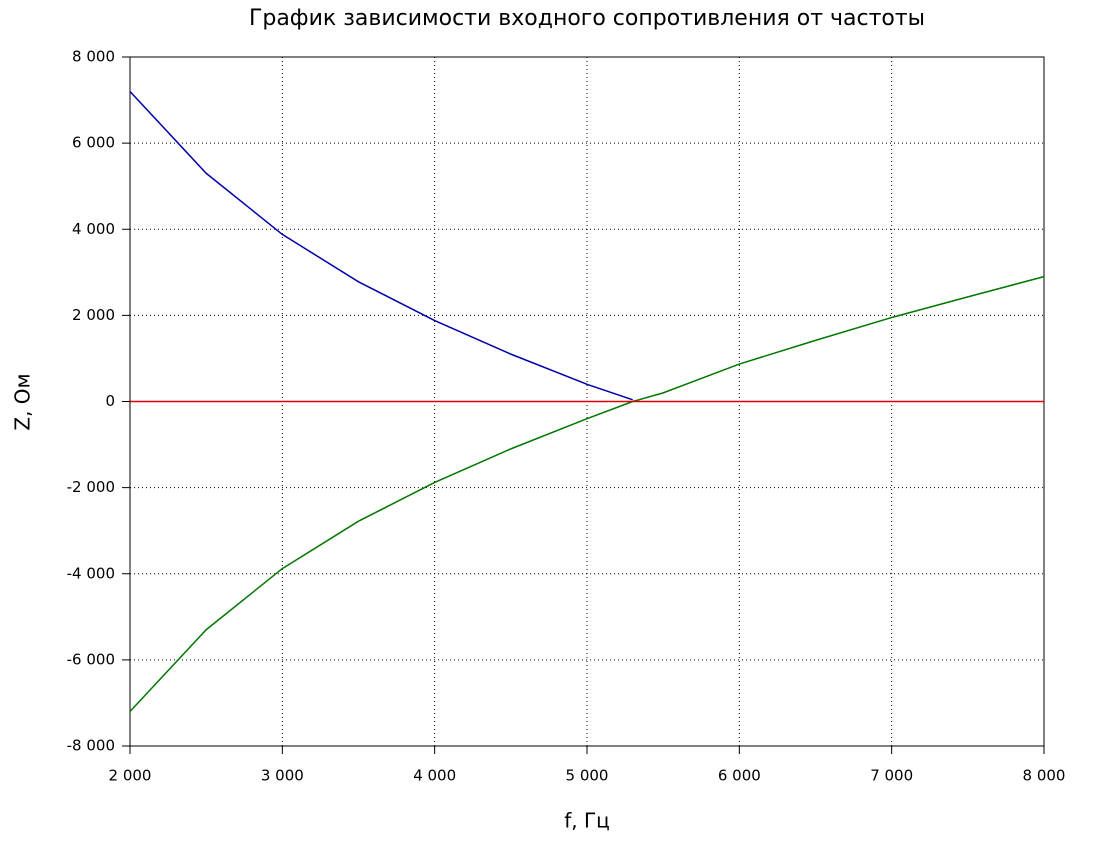 This screenshot has width=1113, height=844. Describe the element at coordinates (130, 776) in the screenshot. I see `x-tick-label: 2 000` at that location.